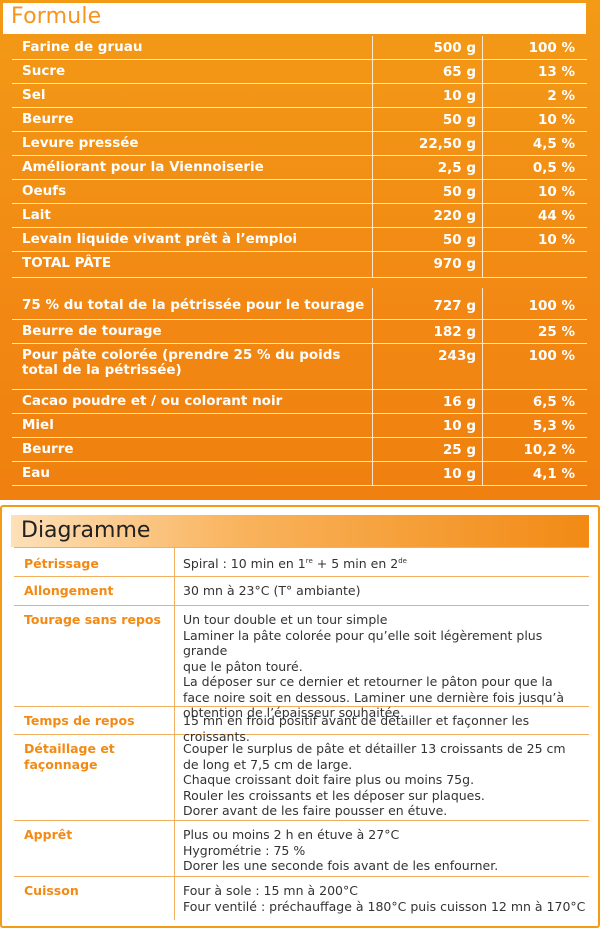  What do you see at coordinates (294, 18) in the screenshot?
I see `formule-header: Formule` at bounding box center [294, 18].